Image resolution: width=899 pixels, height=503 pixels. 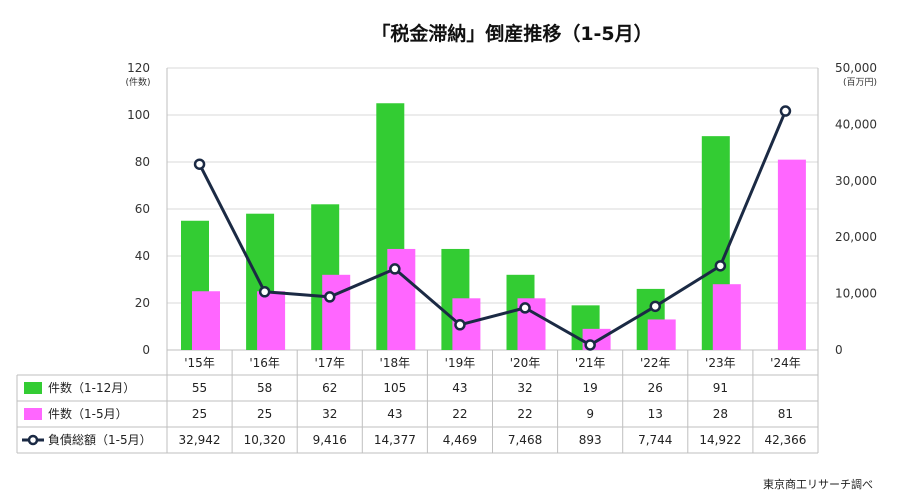 What do you see at coordinates (785, 363) in the screenshot?
I see `x-tick-label: '24年` at bounding box center [785, 363].